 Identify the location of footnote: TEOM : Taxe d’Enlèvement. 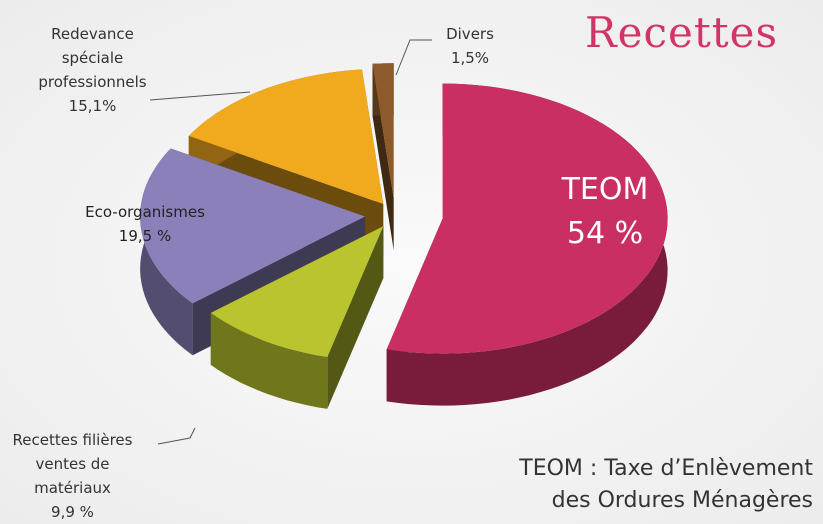
(666, 468).